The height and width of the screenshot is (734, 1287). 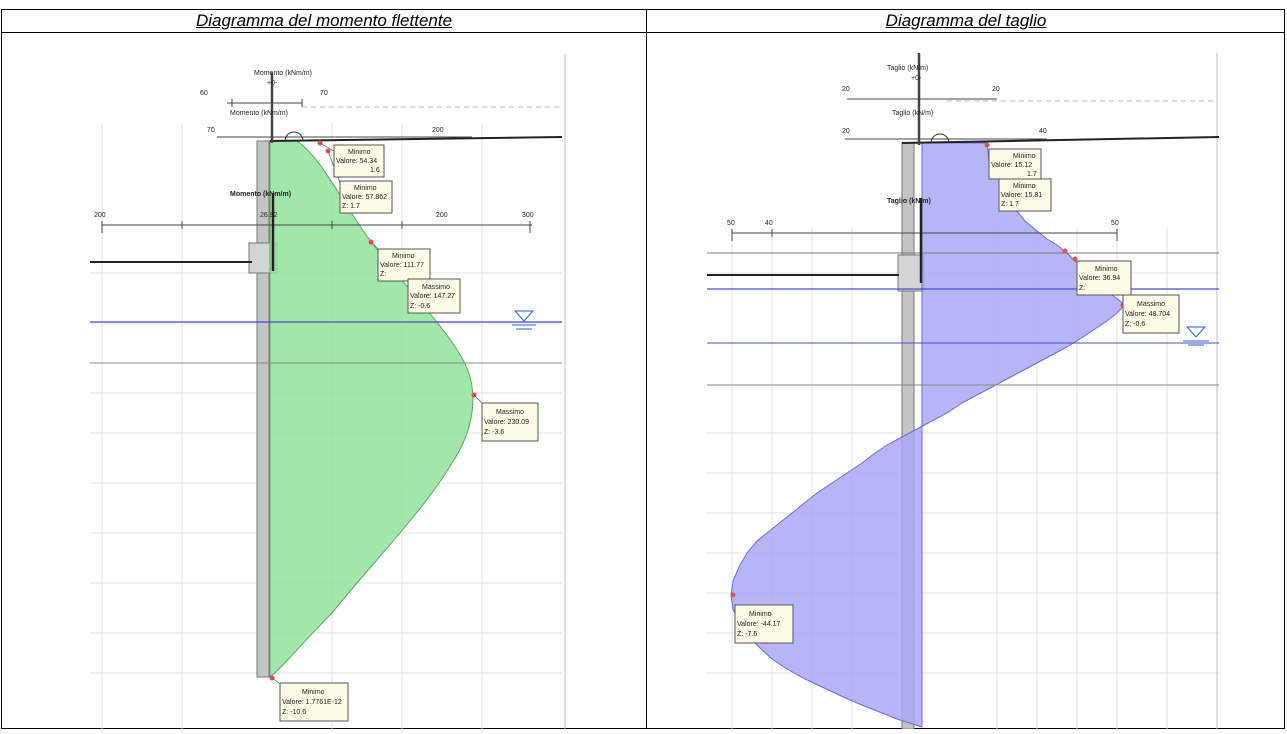 I want to click on shear-tag: Massimo Valore: 48.704 Z: -0.6, so click(x=1151, y=314).